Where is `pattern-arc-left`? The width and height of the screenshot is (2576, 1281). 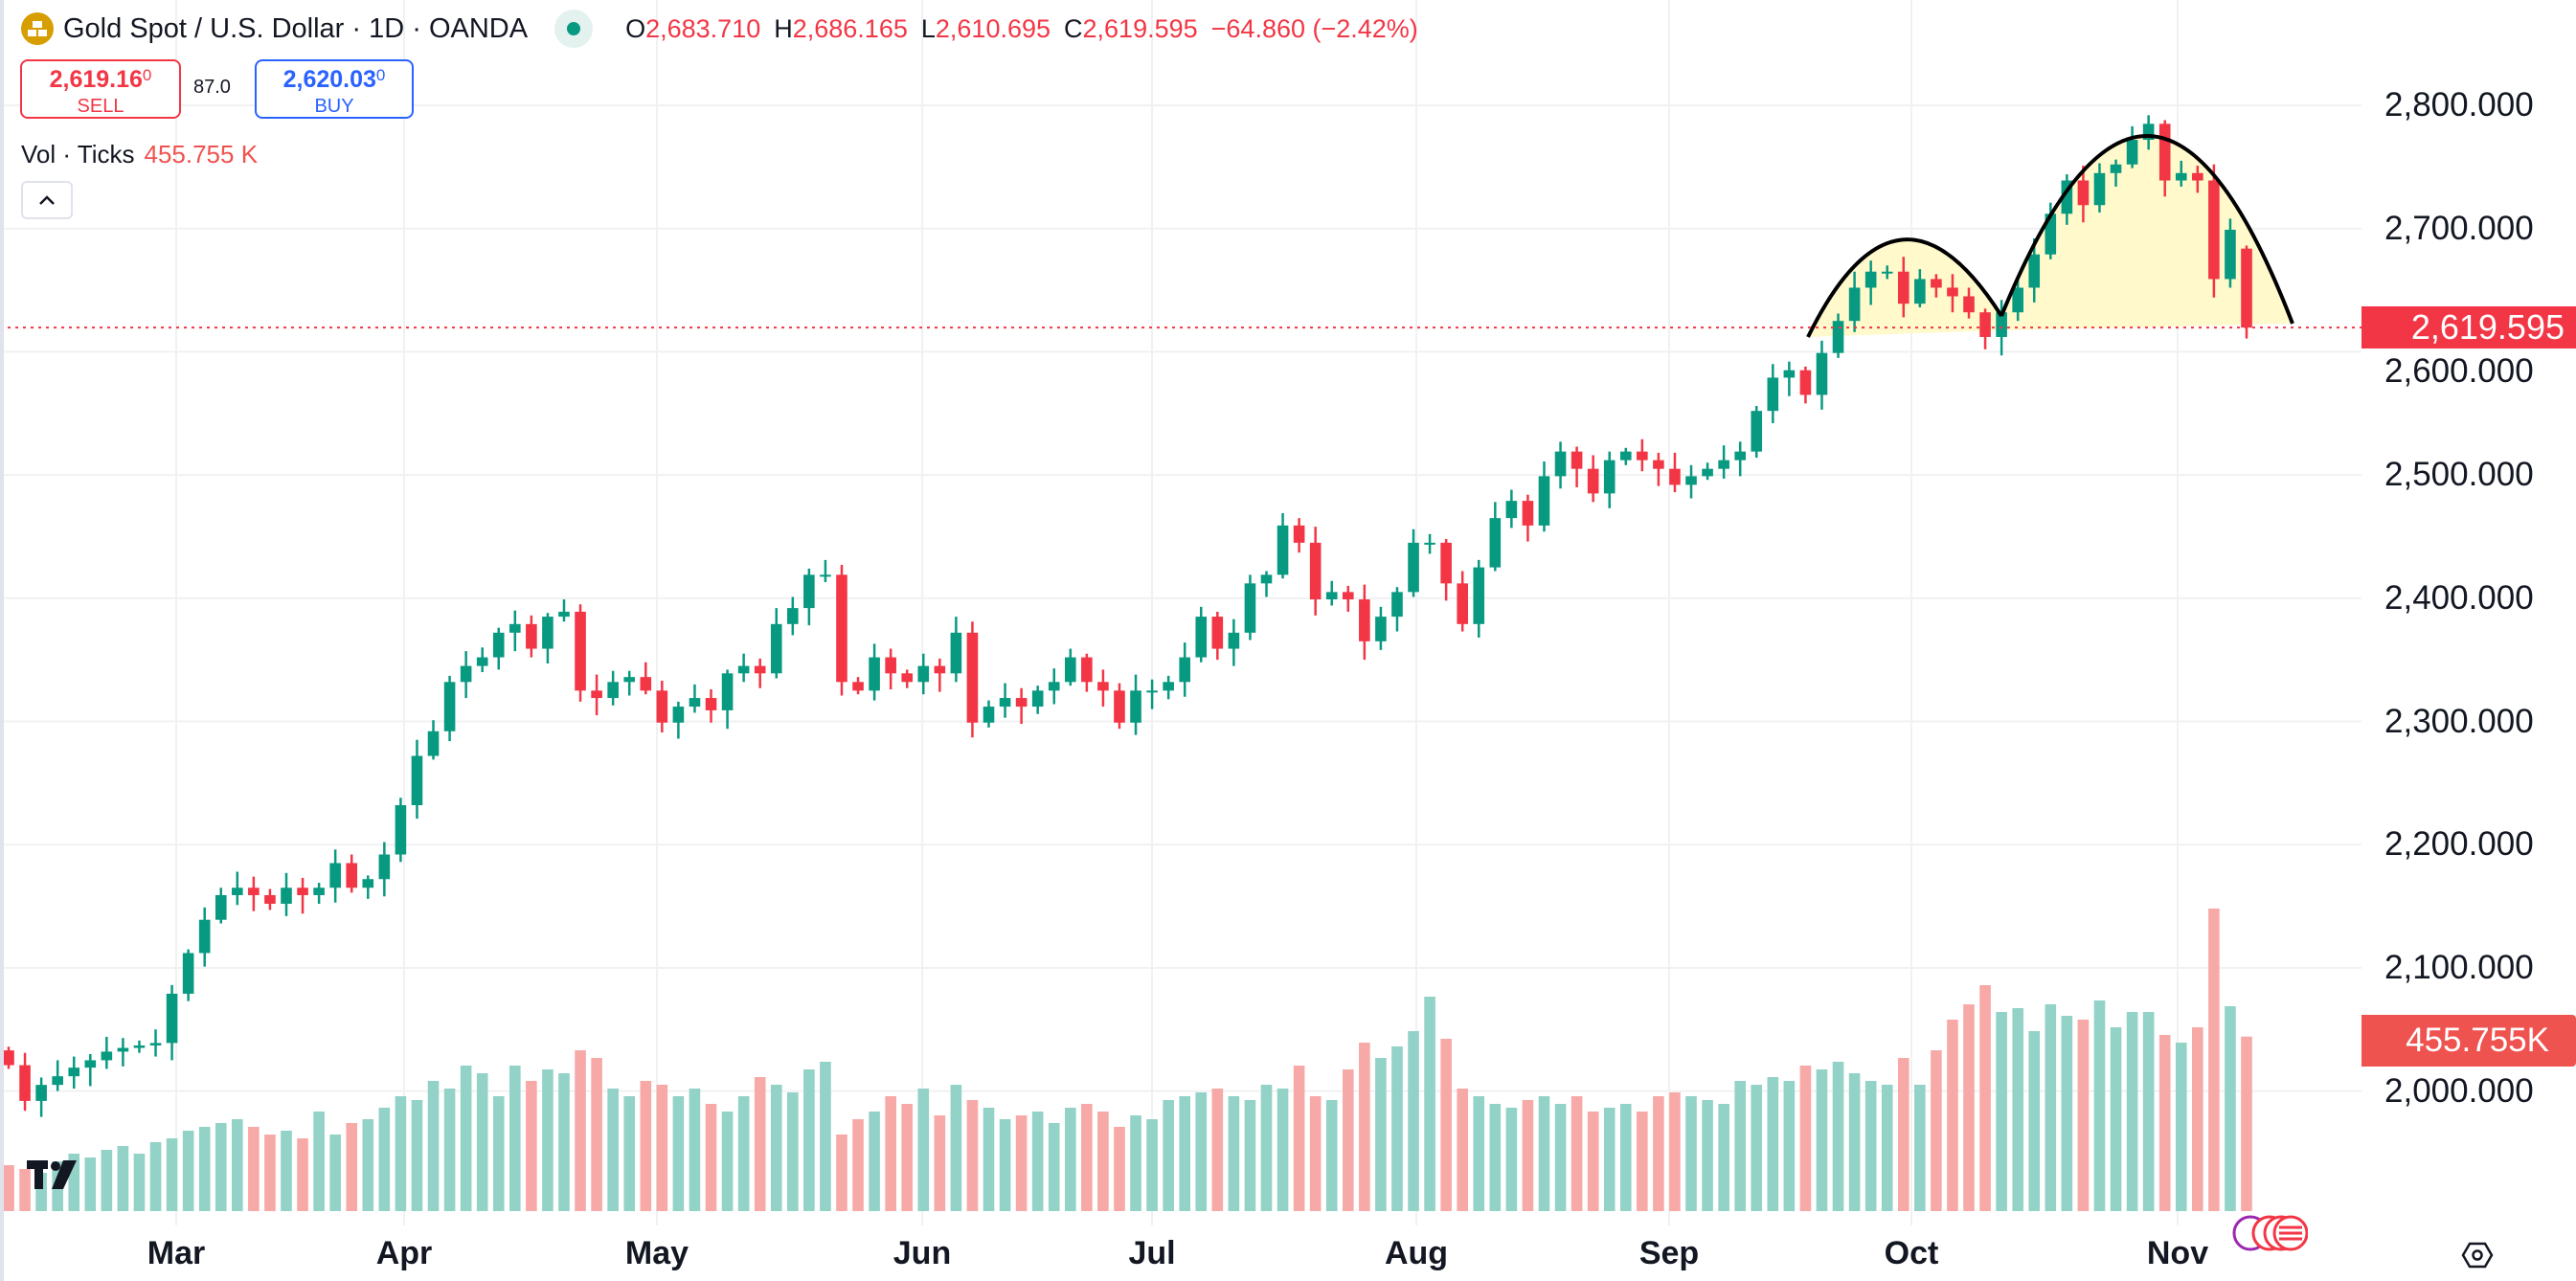 pattern-arc-left is located at coordinates (1904, 288).